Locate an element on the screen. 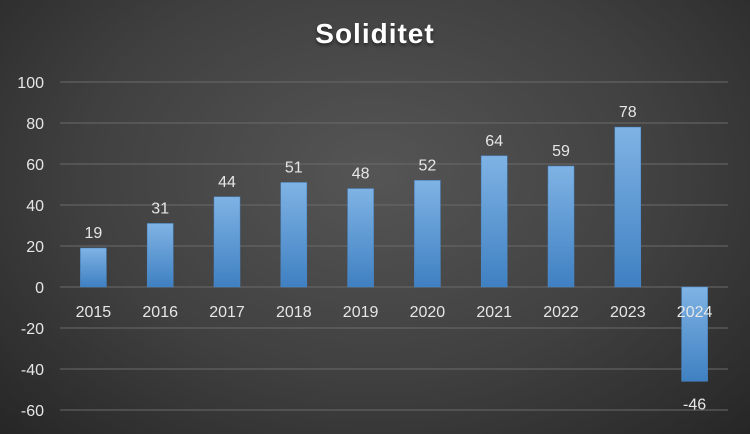 The image size is (750, 434). x-tick-label: 2024 is located at coordinates (695, 312).